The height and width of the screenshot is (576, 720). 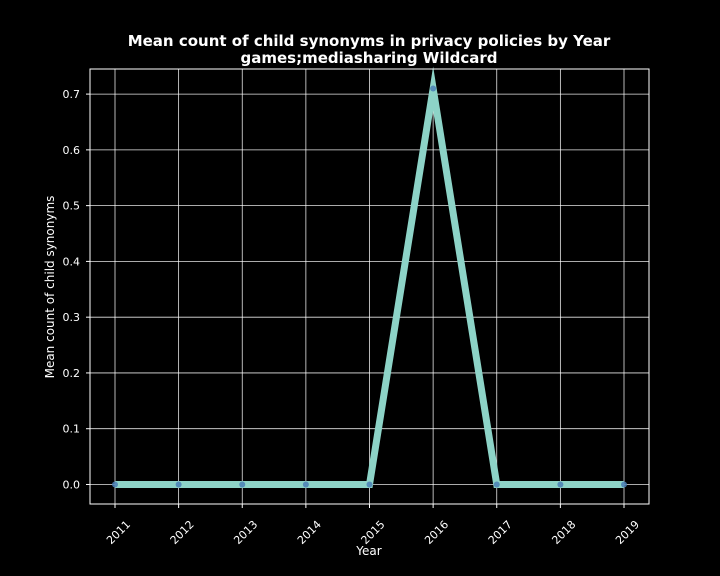 I want to click on y-tick-label: 0.1, so click(x=72, y=429).